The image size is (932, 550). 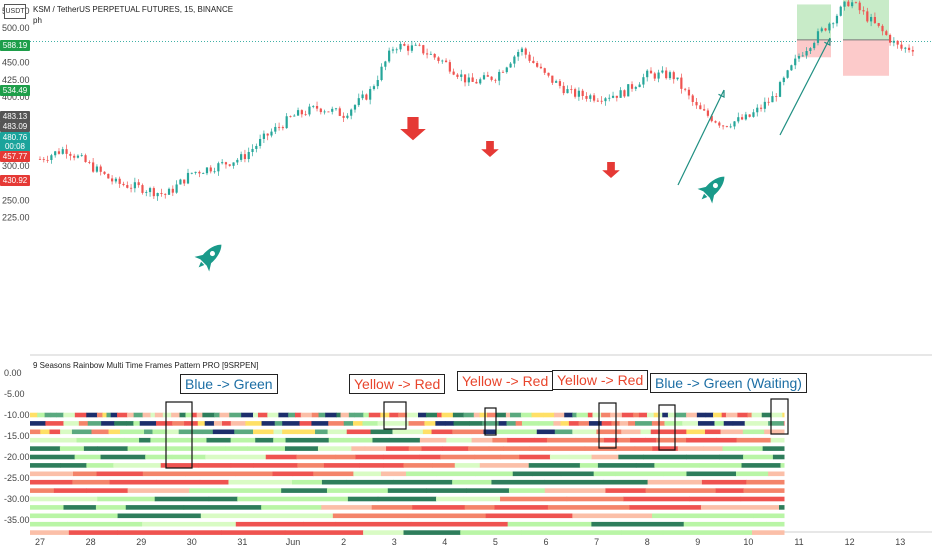 I want to click on time-axis-tick: 9, so click(x=697, y=542).